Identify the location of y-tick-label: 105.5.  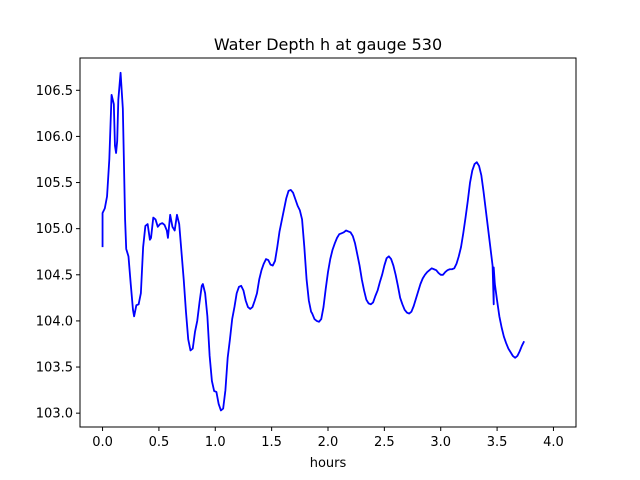
(54, 183).